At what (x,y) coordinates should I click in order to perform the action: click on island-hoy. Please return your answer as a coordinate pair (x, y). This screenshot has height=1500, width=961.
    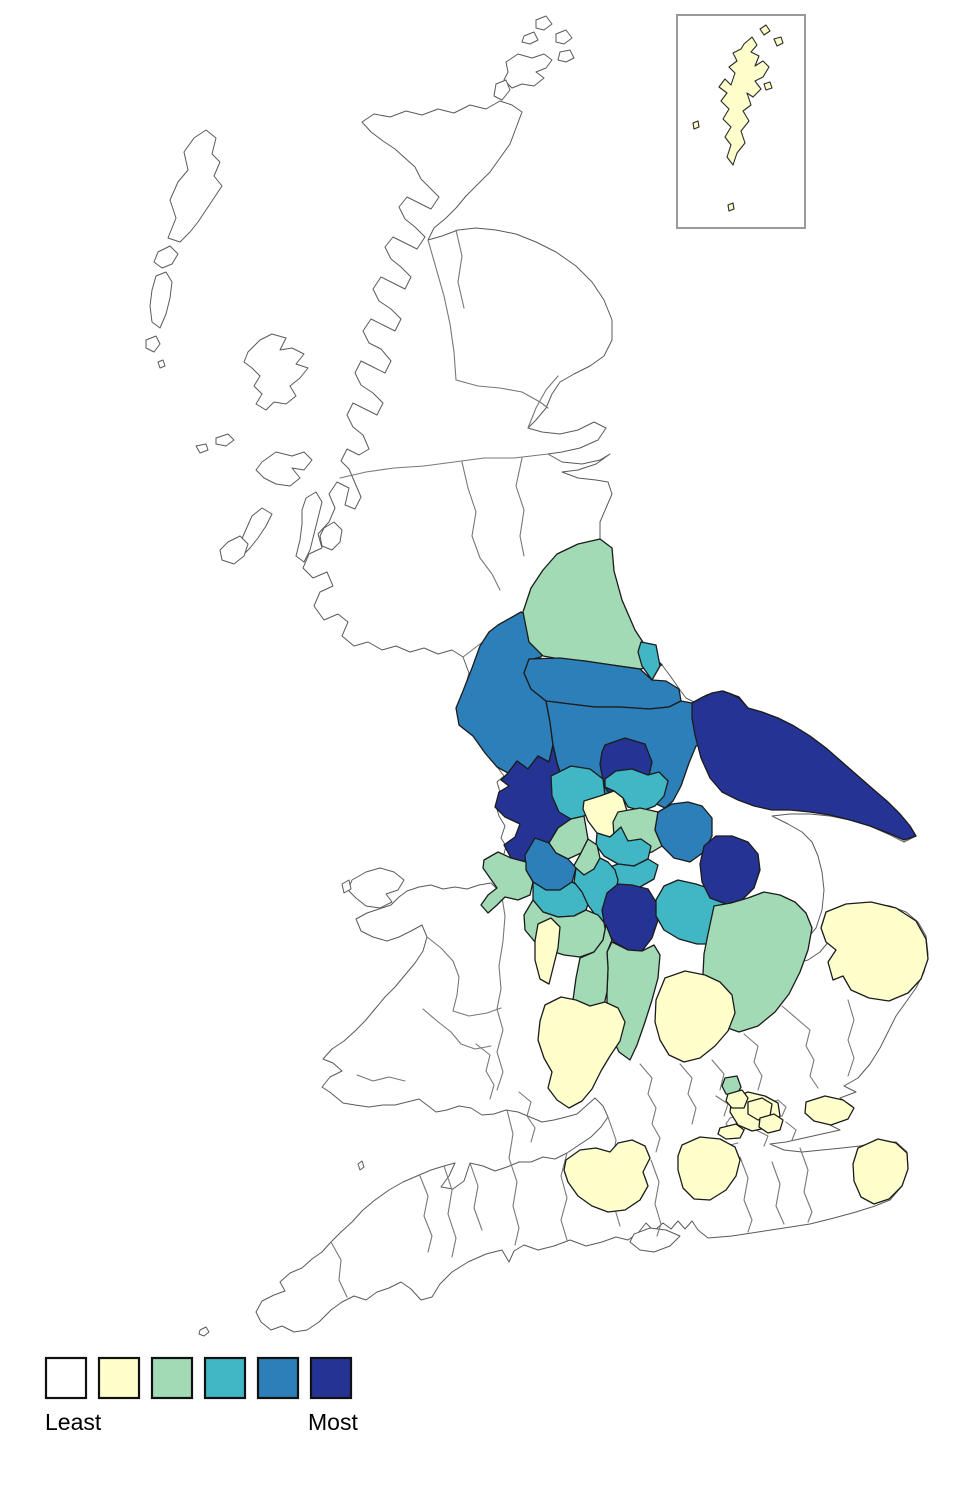
    Looking at the image, I should click on (502, 90).